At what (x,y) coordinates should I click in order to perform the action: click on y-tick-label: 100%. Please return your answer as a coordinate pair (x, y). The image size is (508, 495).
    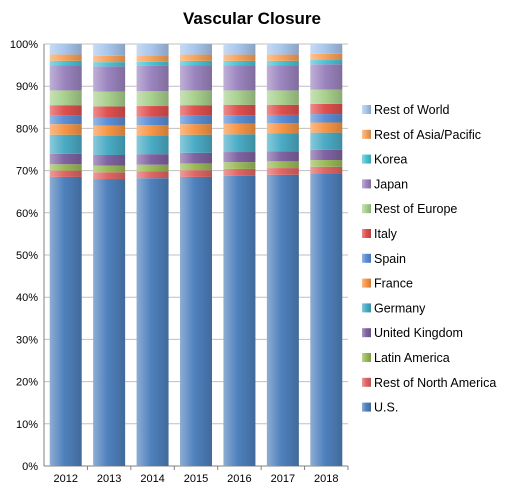
    Looking at the image, I should click on (24, 45).